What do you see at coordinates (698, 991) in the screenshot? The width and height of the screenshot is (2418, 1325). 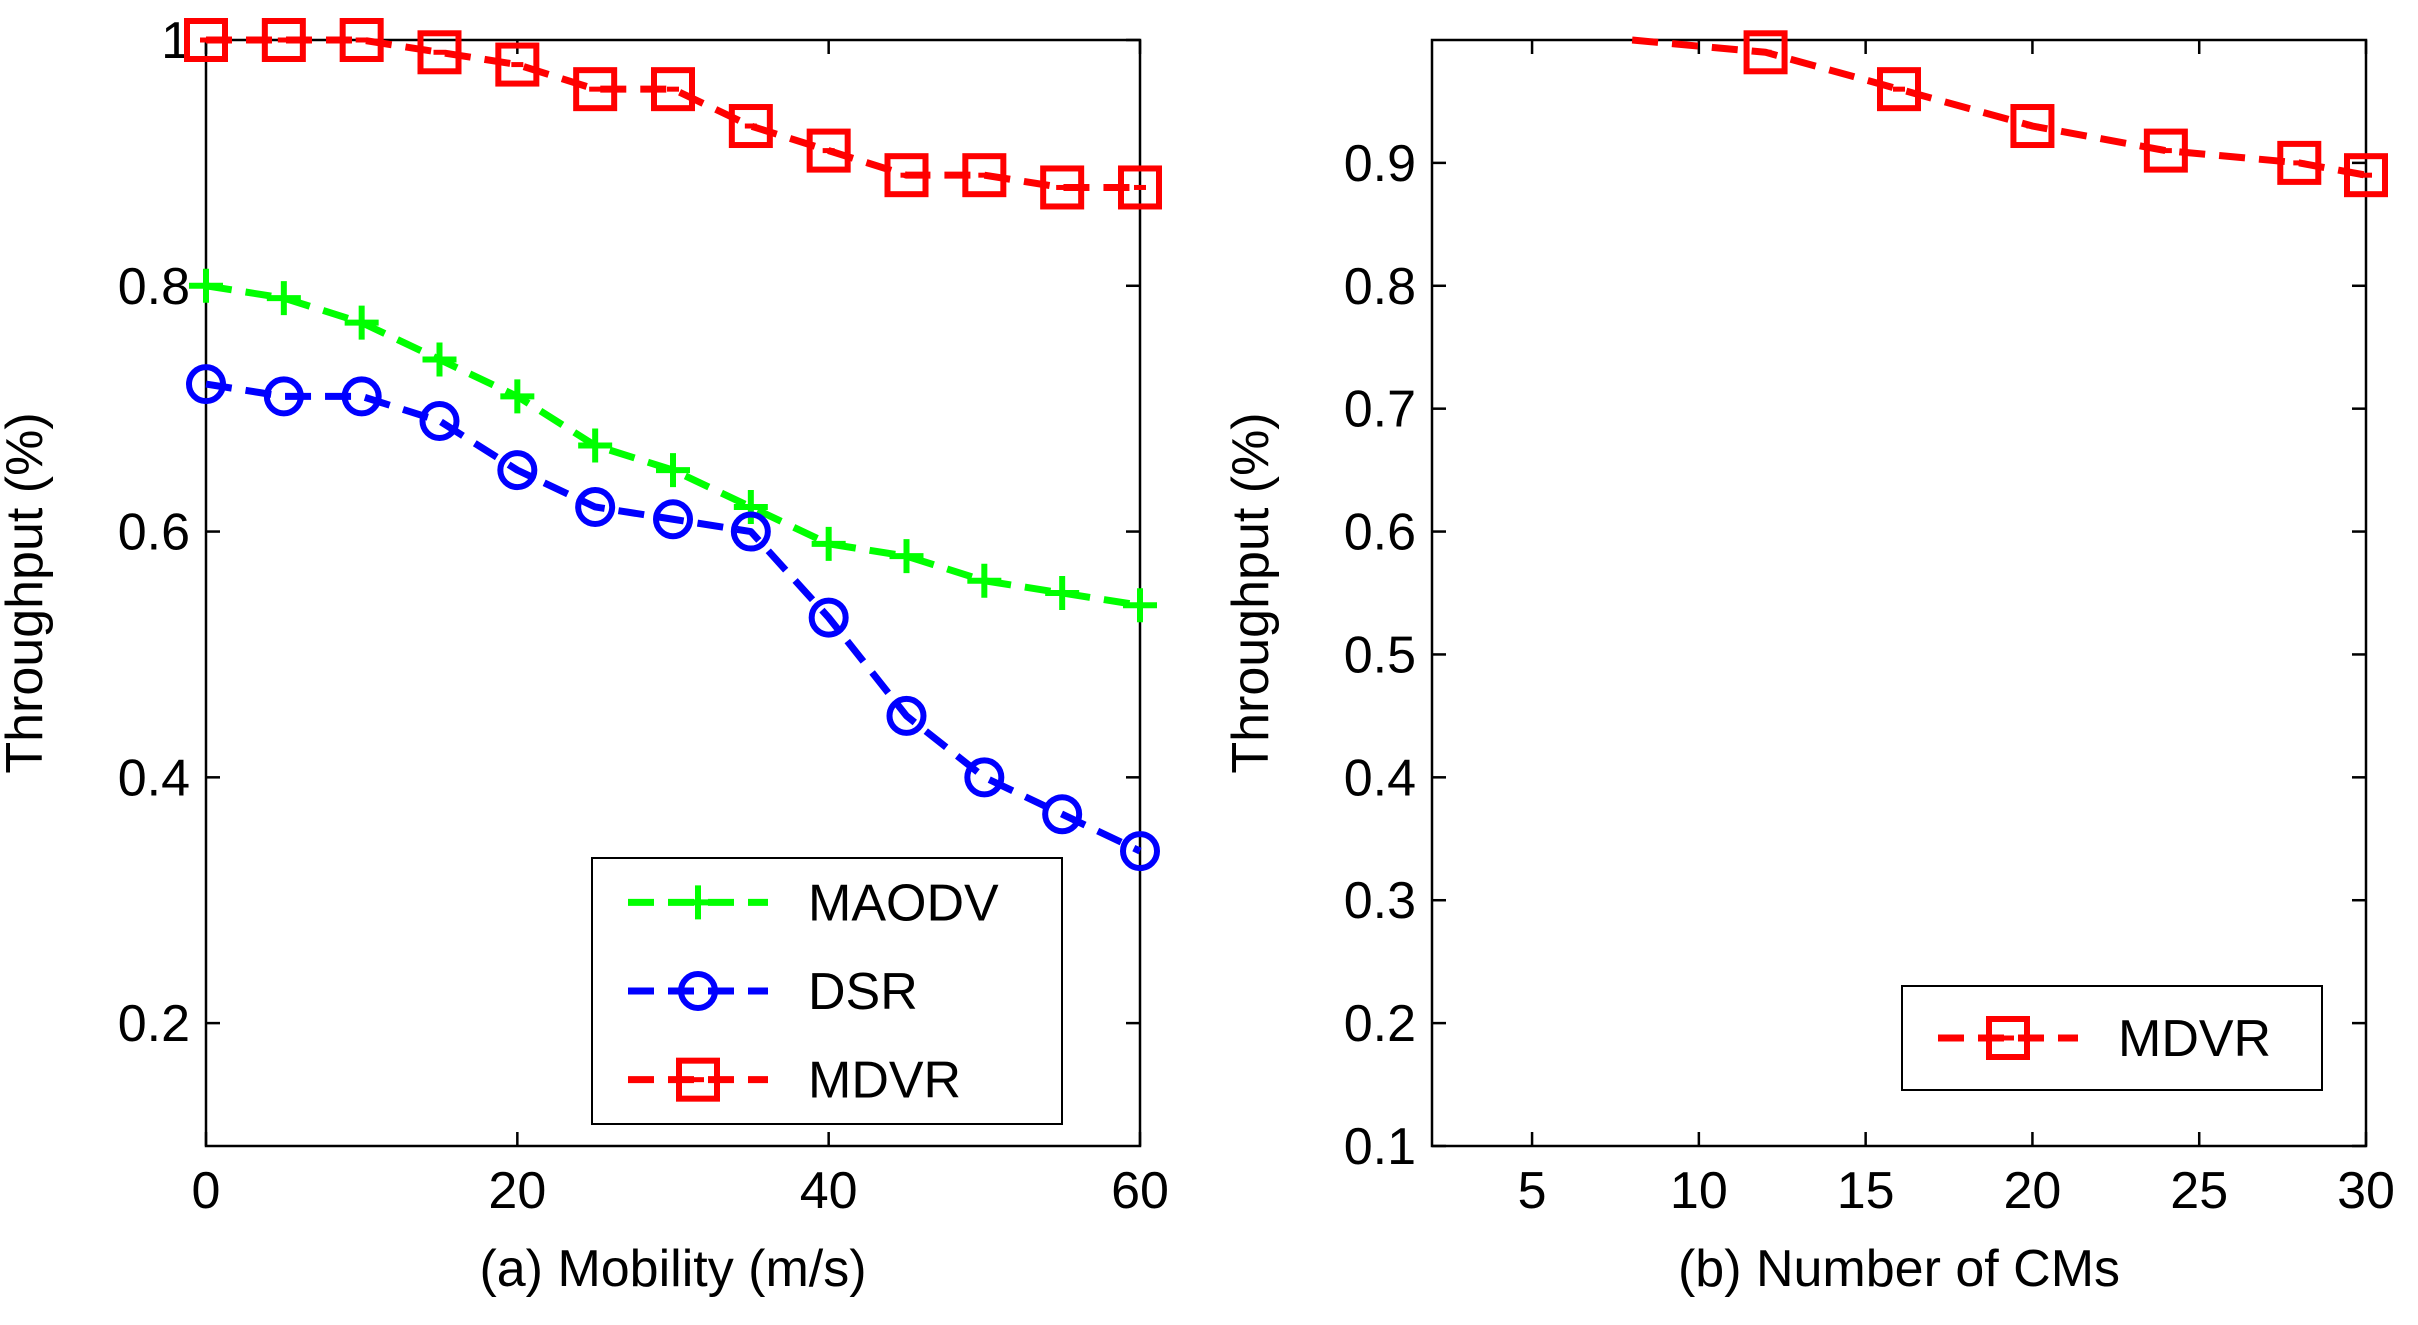 I see `legend-marker-dsr` at bounding box center [698, 991].